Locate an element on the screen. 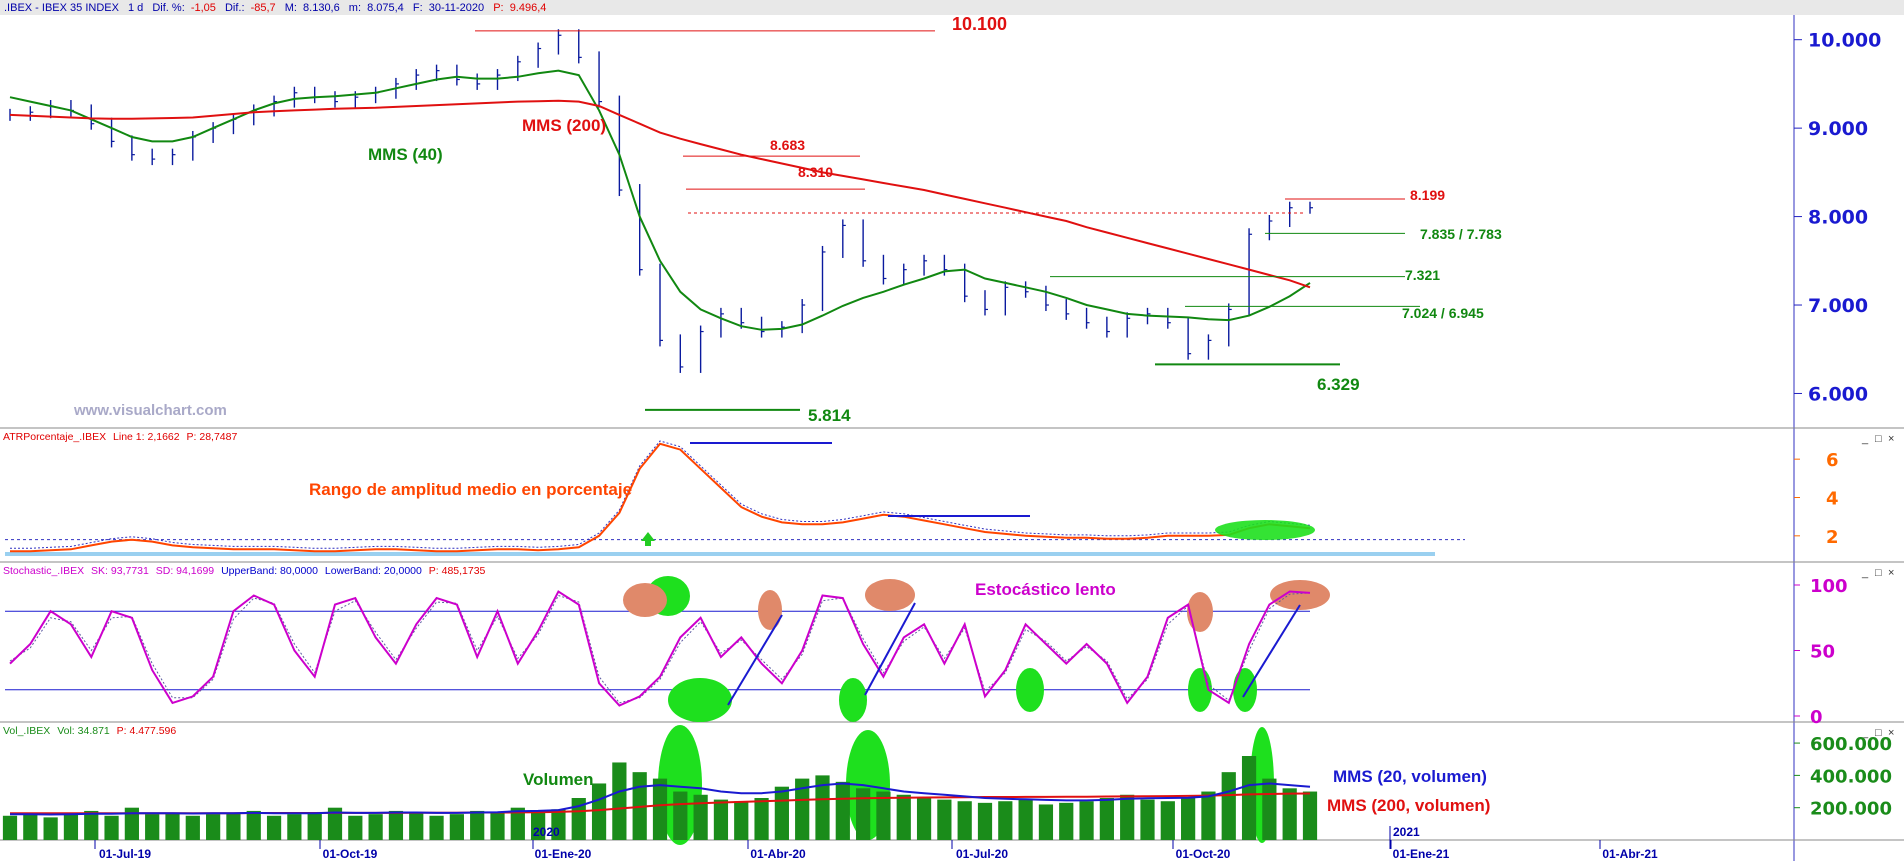  stoch-title-sd: SD: 94,1699 is located at coordinates (185, 571).